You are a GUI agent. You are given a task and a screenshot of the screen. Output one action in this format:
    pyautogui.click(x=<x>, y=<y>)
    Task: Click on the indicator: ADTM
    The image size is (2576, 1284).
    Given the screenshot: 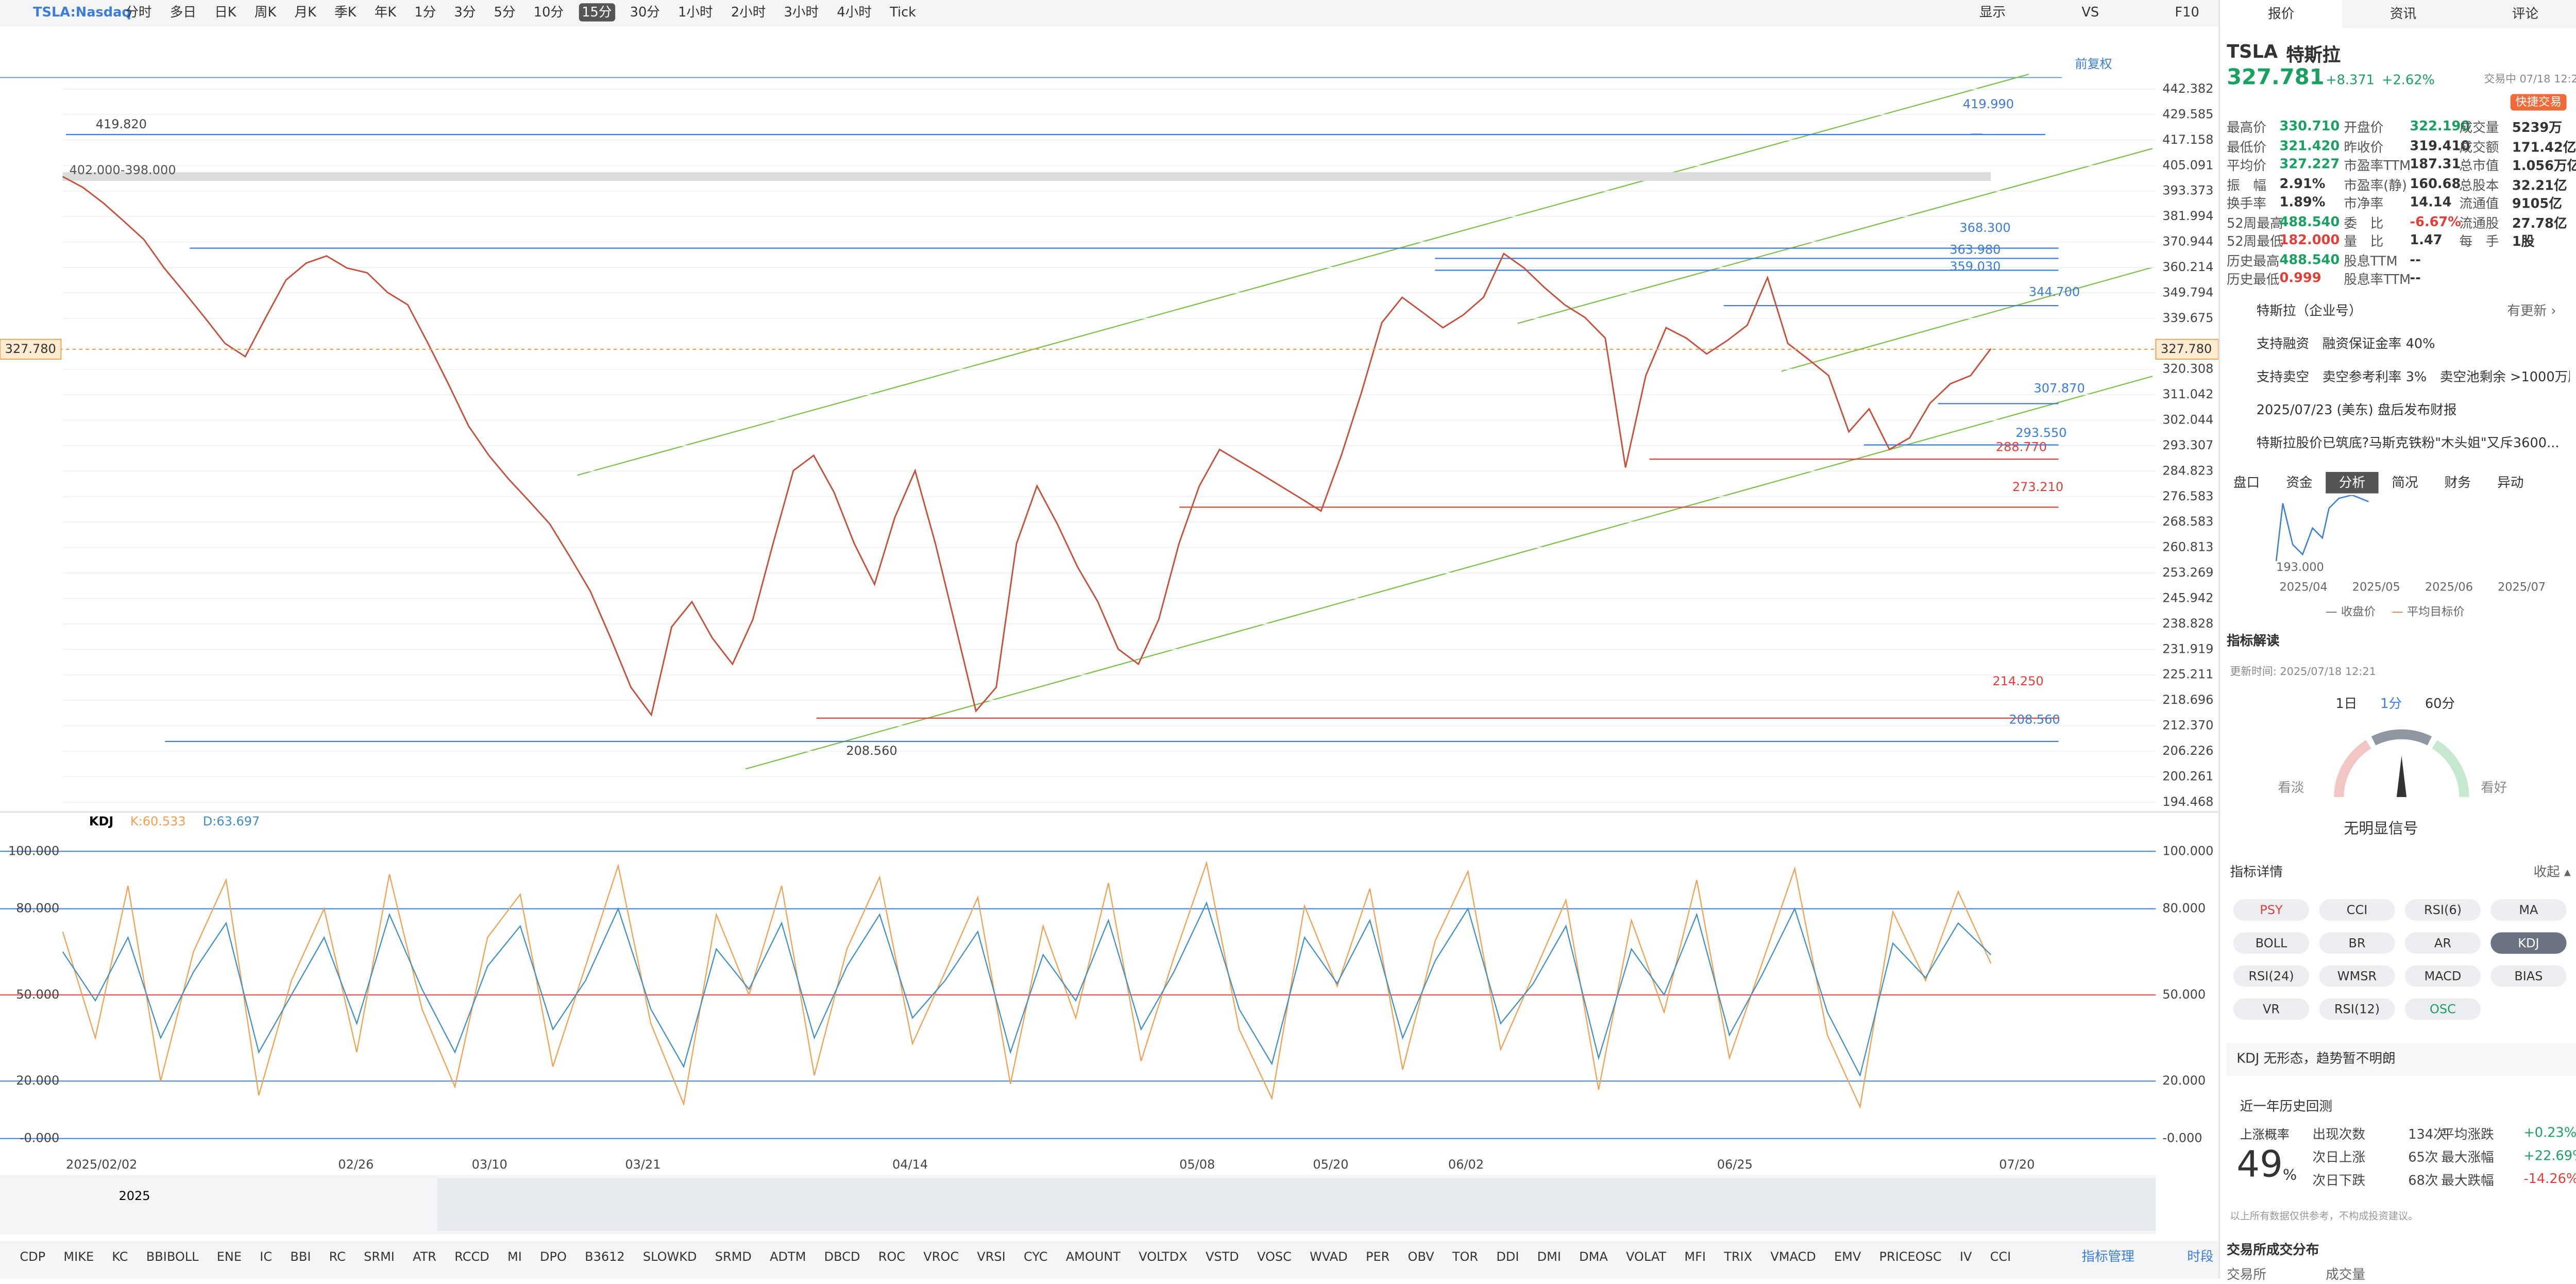 What is the action you would take?
    pyautogui.click(x=788, y=1257)
    